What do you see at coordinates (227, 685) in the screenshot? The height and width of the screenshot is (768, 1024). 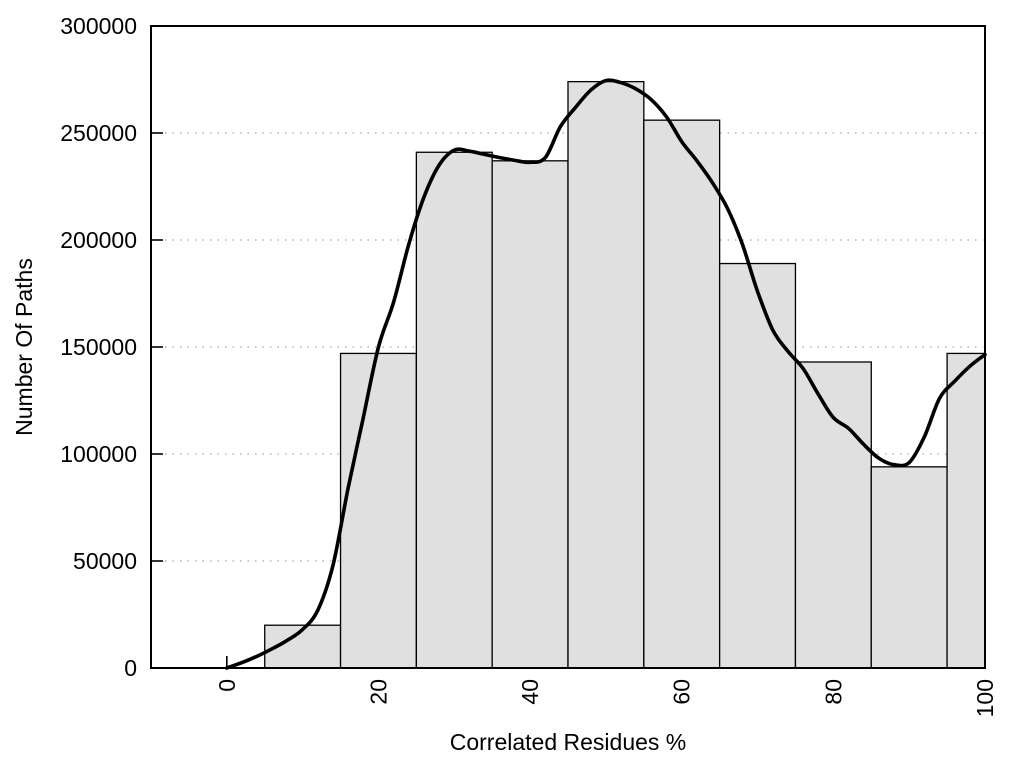 I see `x-tick-label: 0` at bounding box center [227, 685].